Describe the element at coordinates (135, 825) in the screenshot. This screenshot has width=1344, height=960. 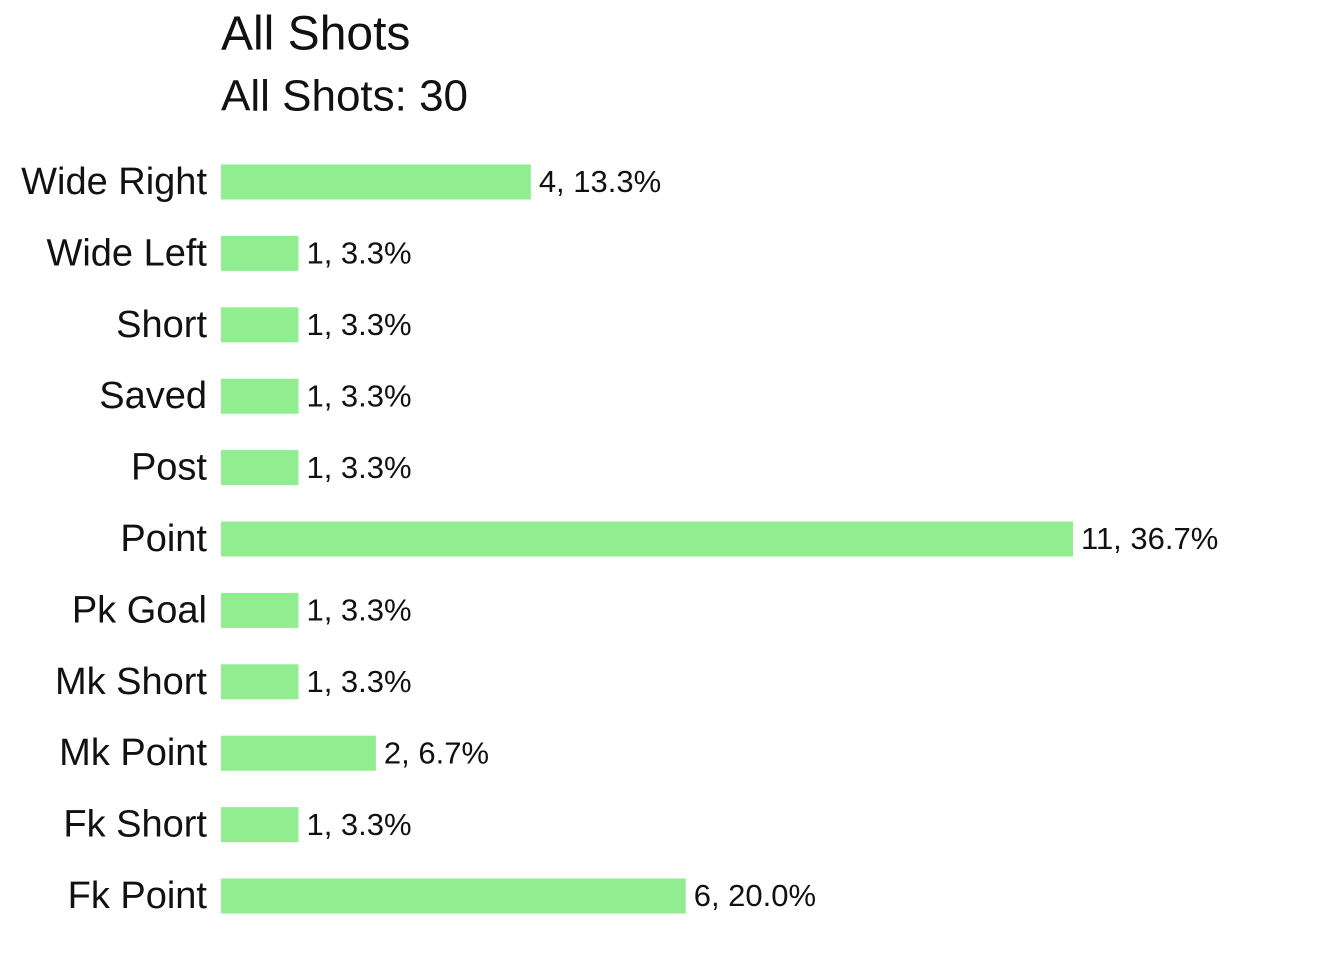
I see `y-tick-label: Fk Short` at that location.